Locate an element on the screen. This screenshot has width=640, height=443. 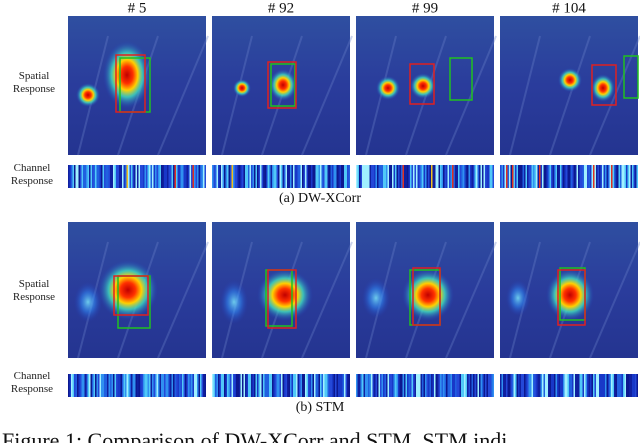
frame-label: # 92 is located at coordinates (281, 8).